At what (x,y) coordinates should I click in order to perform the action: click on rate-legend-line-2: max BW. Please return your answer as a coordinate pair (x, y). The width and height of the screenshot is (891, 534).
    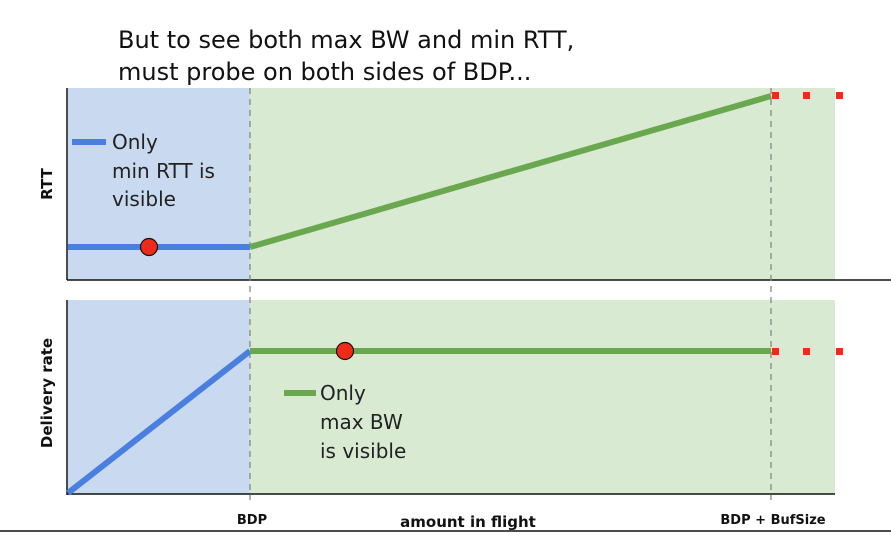
    Looking at the image, I should click on (361, 422).